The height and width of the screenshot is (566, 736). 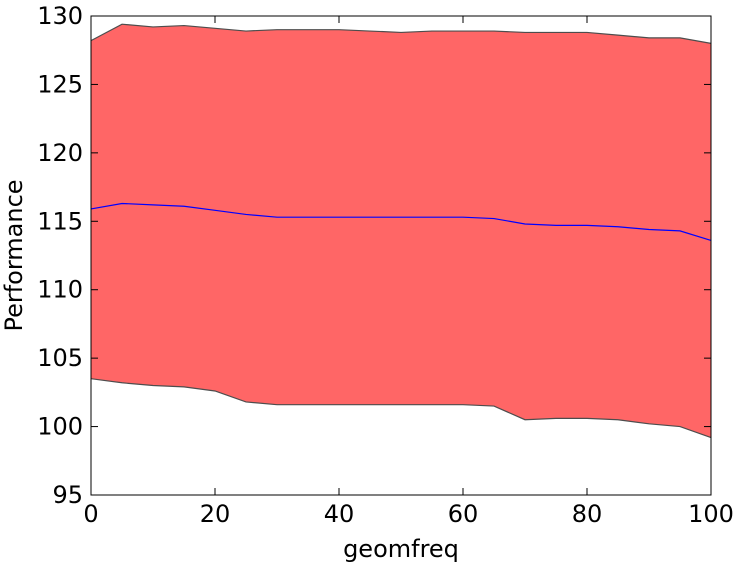 What do you see at coordinates (60, 16) in the screenshot?
I see `y-tick-label: 130` at bounding box center [60, 16].